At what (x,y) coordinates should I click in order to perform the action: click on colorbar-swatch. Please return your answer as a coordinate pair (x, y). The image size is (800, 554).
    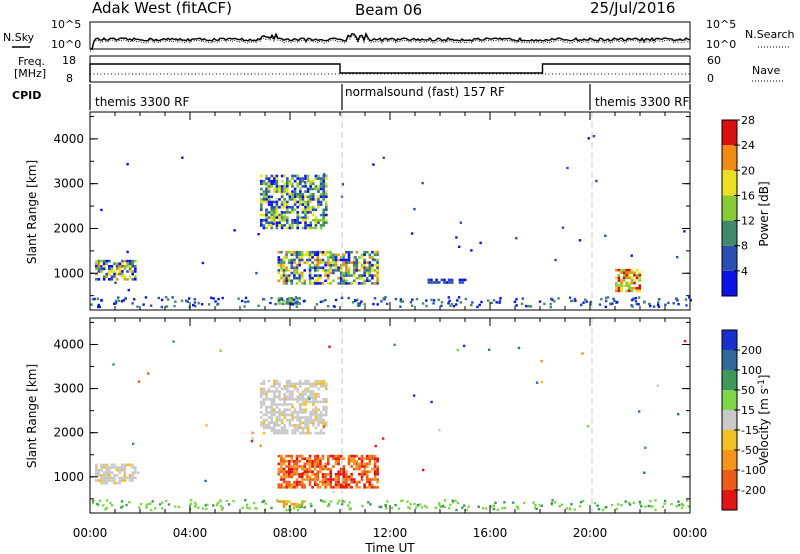
    Looking at the image, I should click on (729, 480).